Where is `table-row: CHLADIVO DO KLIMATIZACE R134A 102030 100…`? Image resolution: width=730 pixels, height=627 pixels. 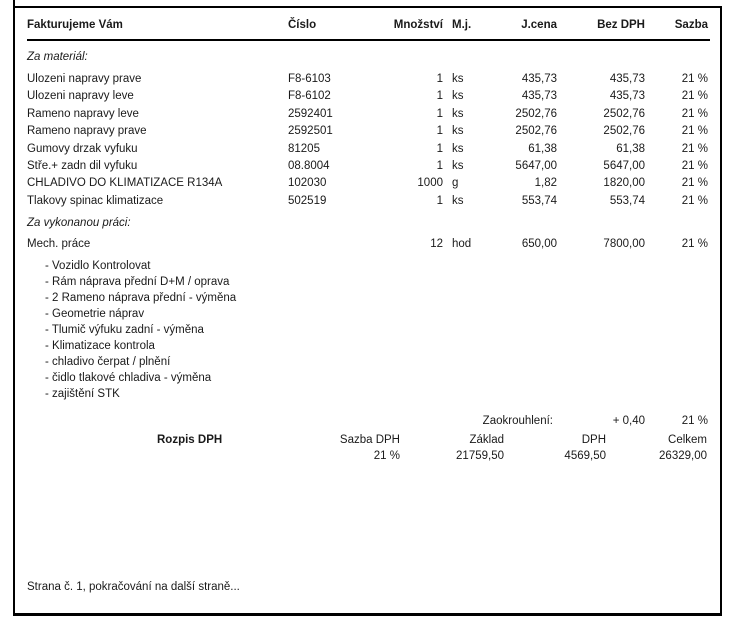 table-row: CHLADIVO DO KLIMATIZACE R134A 102030 100… is located at coordinates (365, 185).